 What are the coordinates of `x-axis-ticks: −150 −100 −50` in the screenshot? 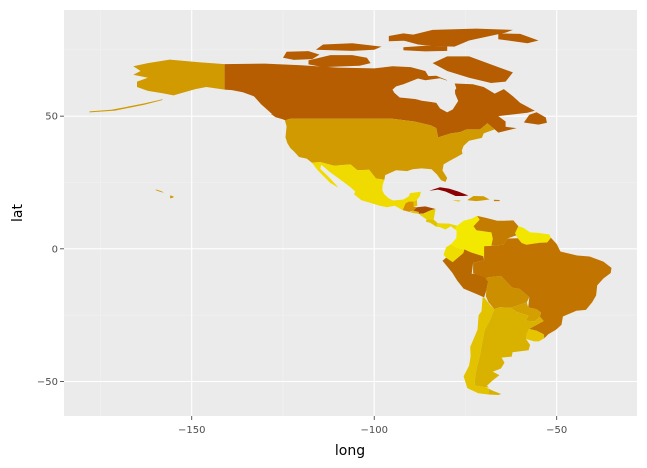 It's located at (372, 426).